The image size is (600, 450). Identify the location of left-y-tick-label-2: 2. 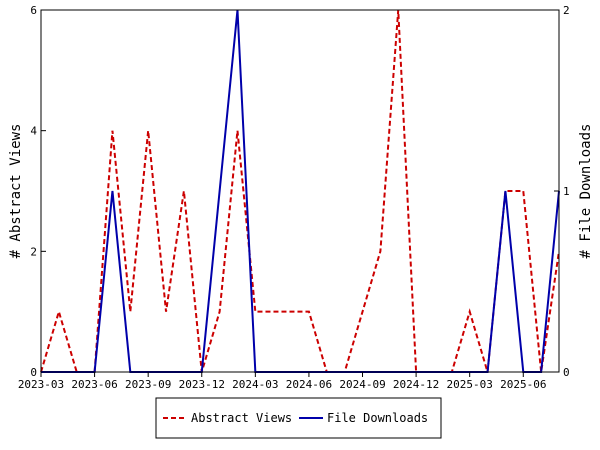
(33, 251).